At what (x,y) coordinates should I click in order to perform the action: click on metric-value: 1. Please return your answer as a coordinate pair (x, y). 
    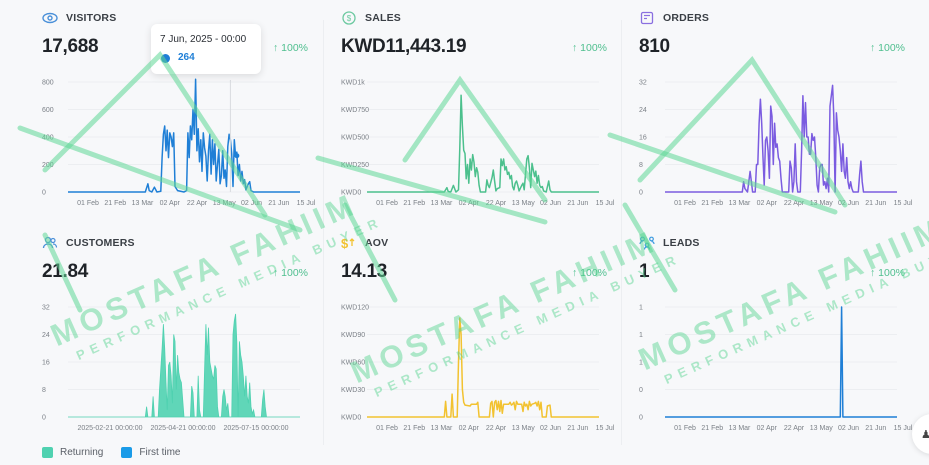
    Looking at the image, I should click on (644, 271).